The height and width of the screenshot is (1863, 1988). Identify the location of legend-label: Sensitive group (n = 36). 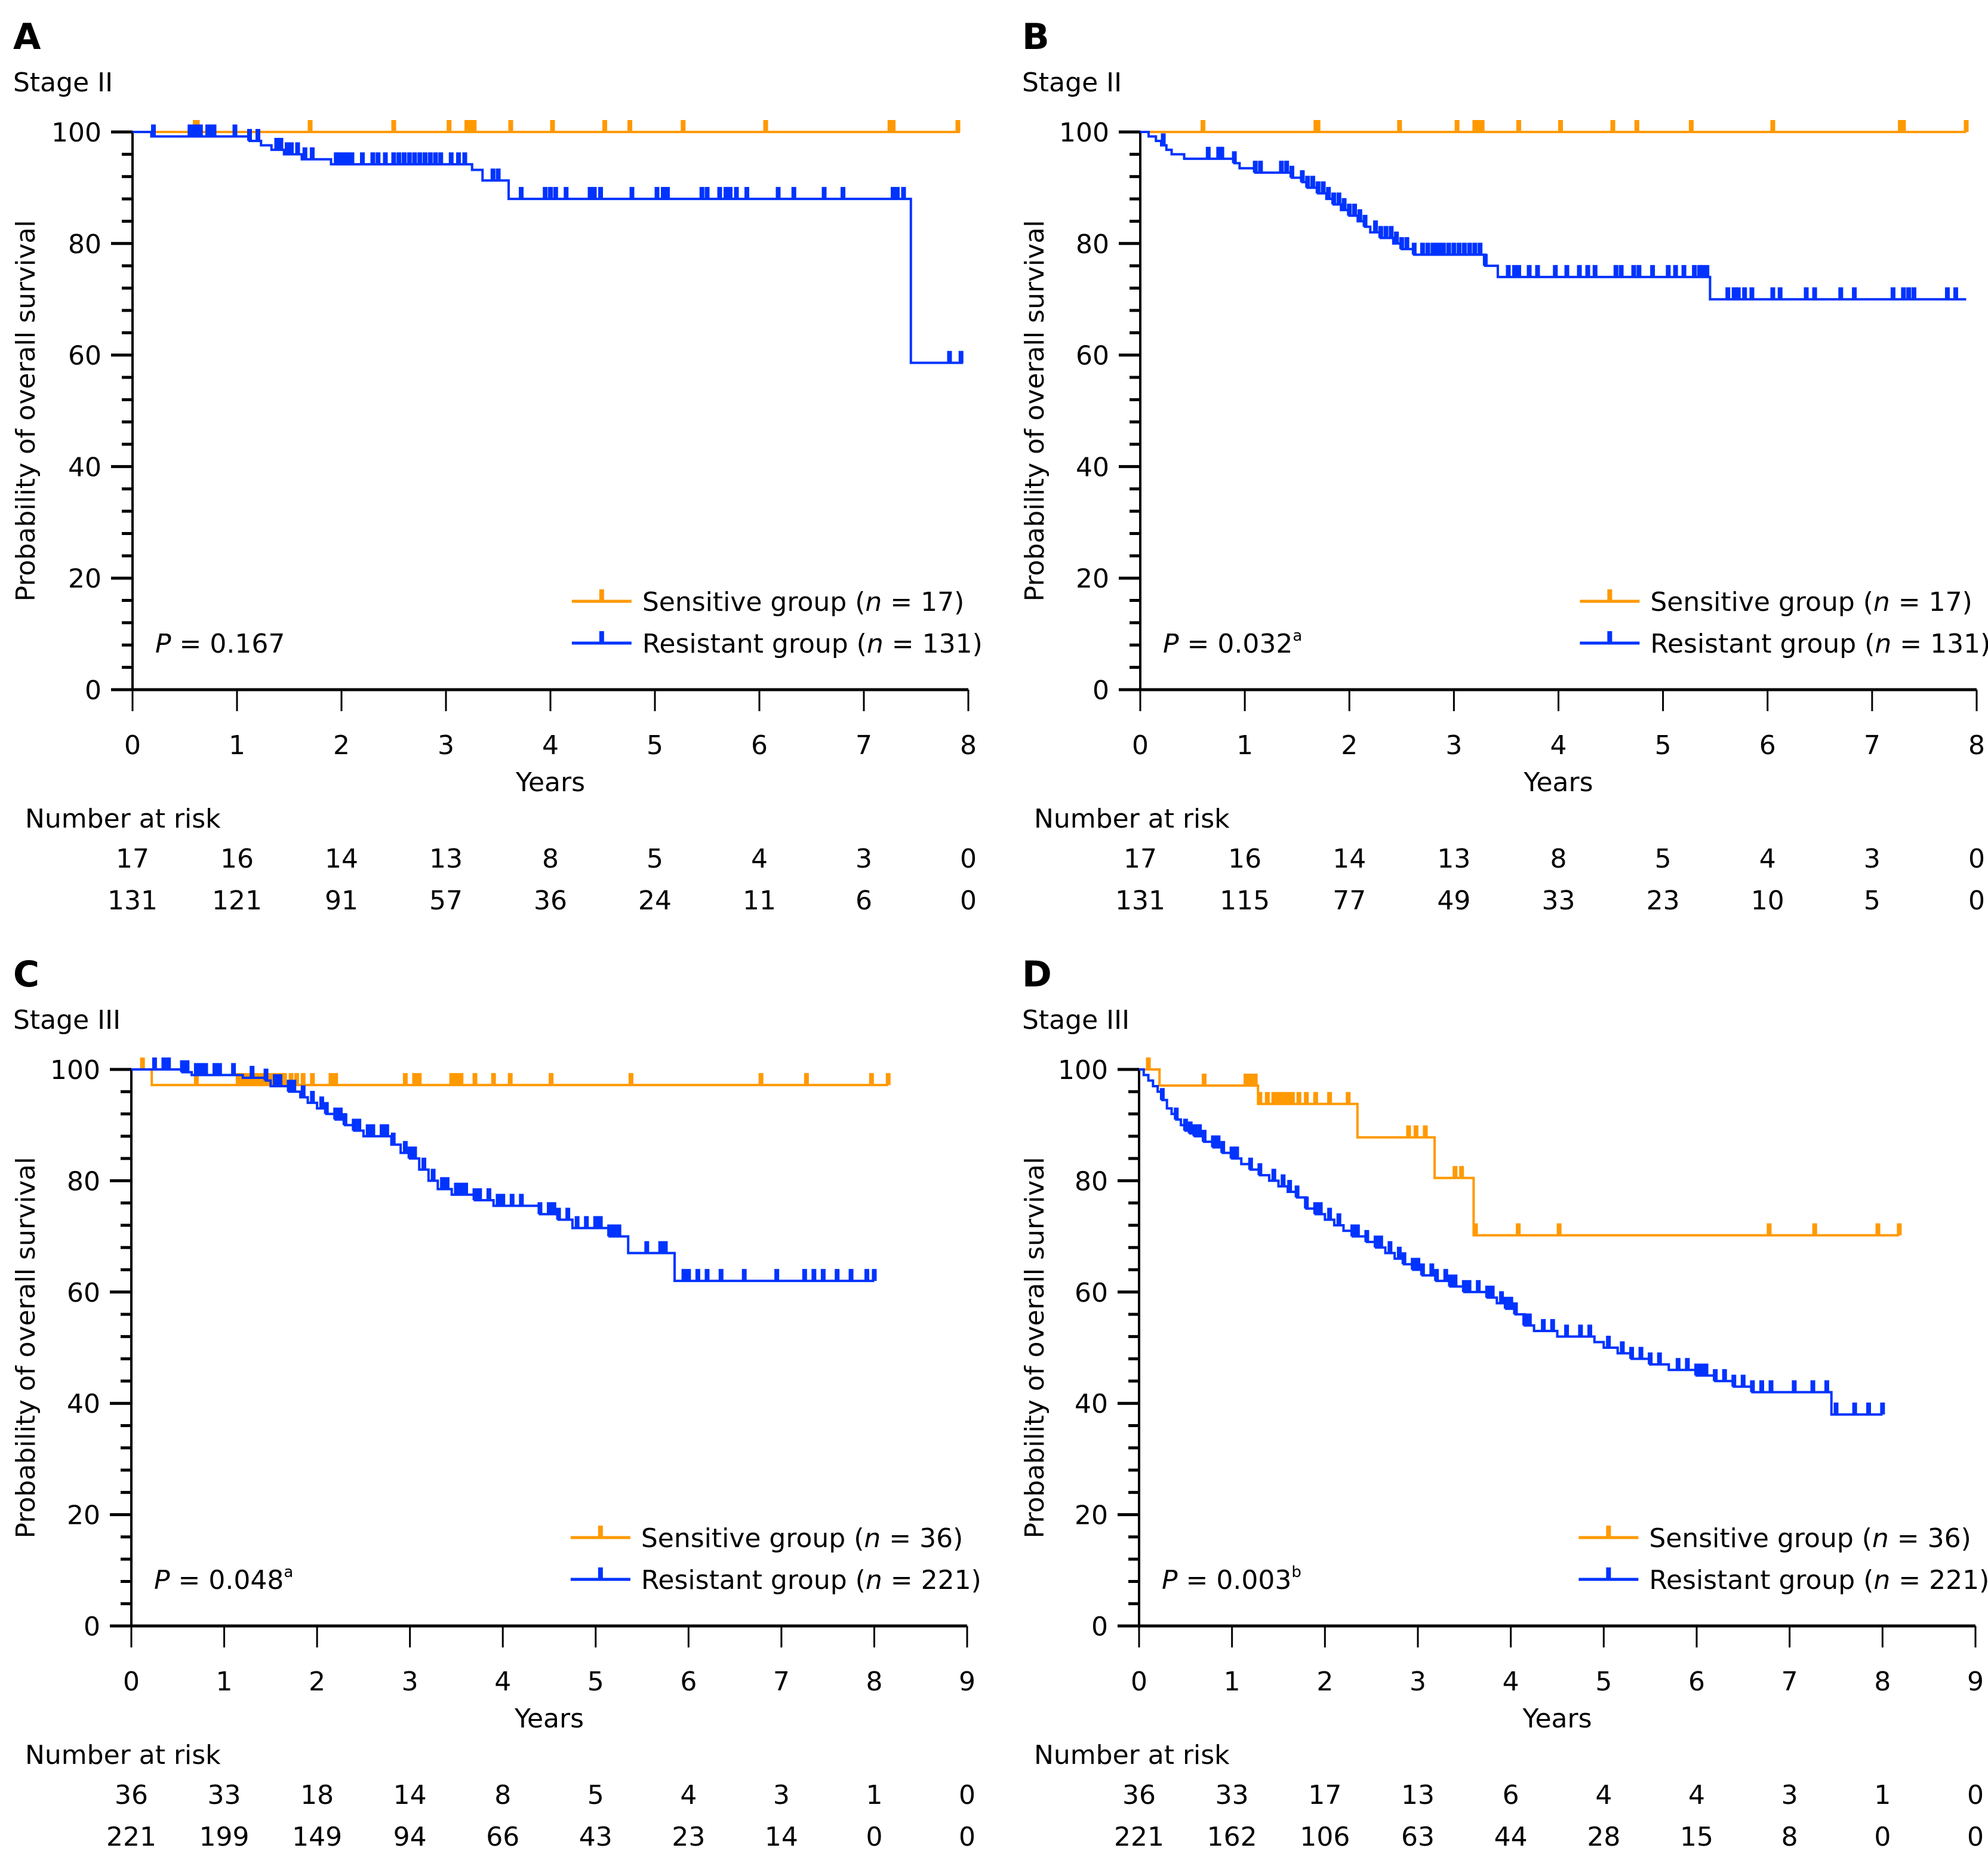
(1810, 1539).